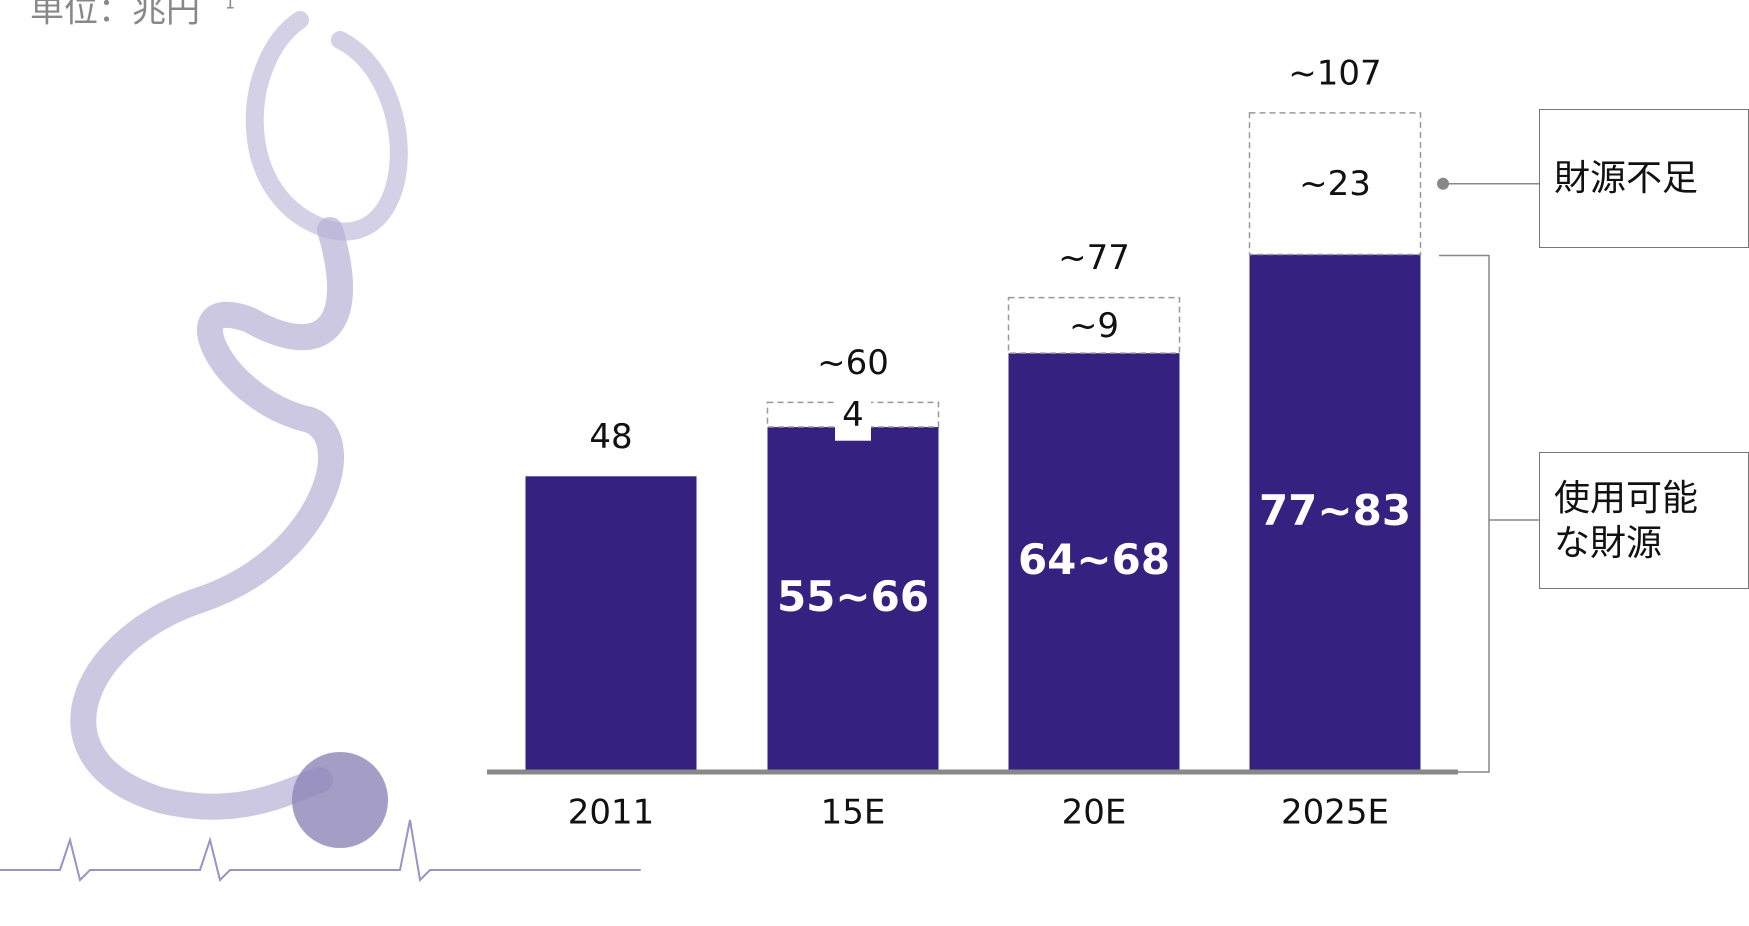  What do you see at coordinates (853, 415) in the screenshot?
I see `shortfall-label: 4` at bounding box center [853, 415].